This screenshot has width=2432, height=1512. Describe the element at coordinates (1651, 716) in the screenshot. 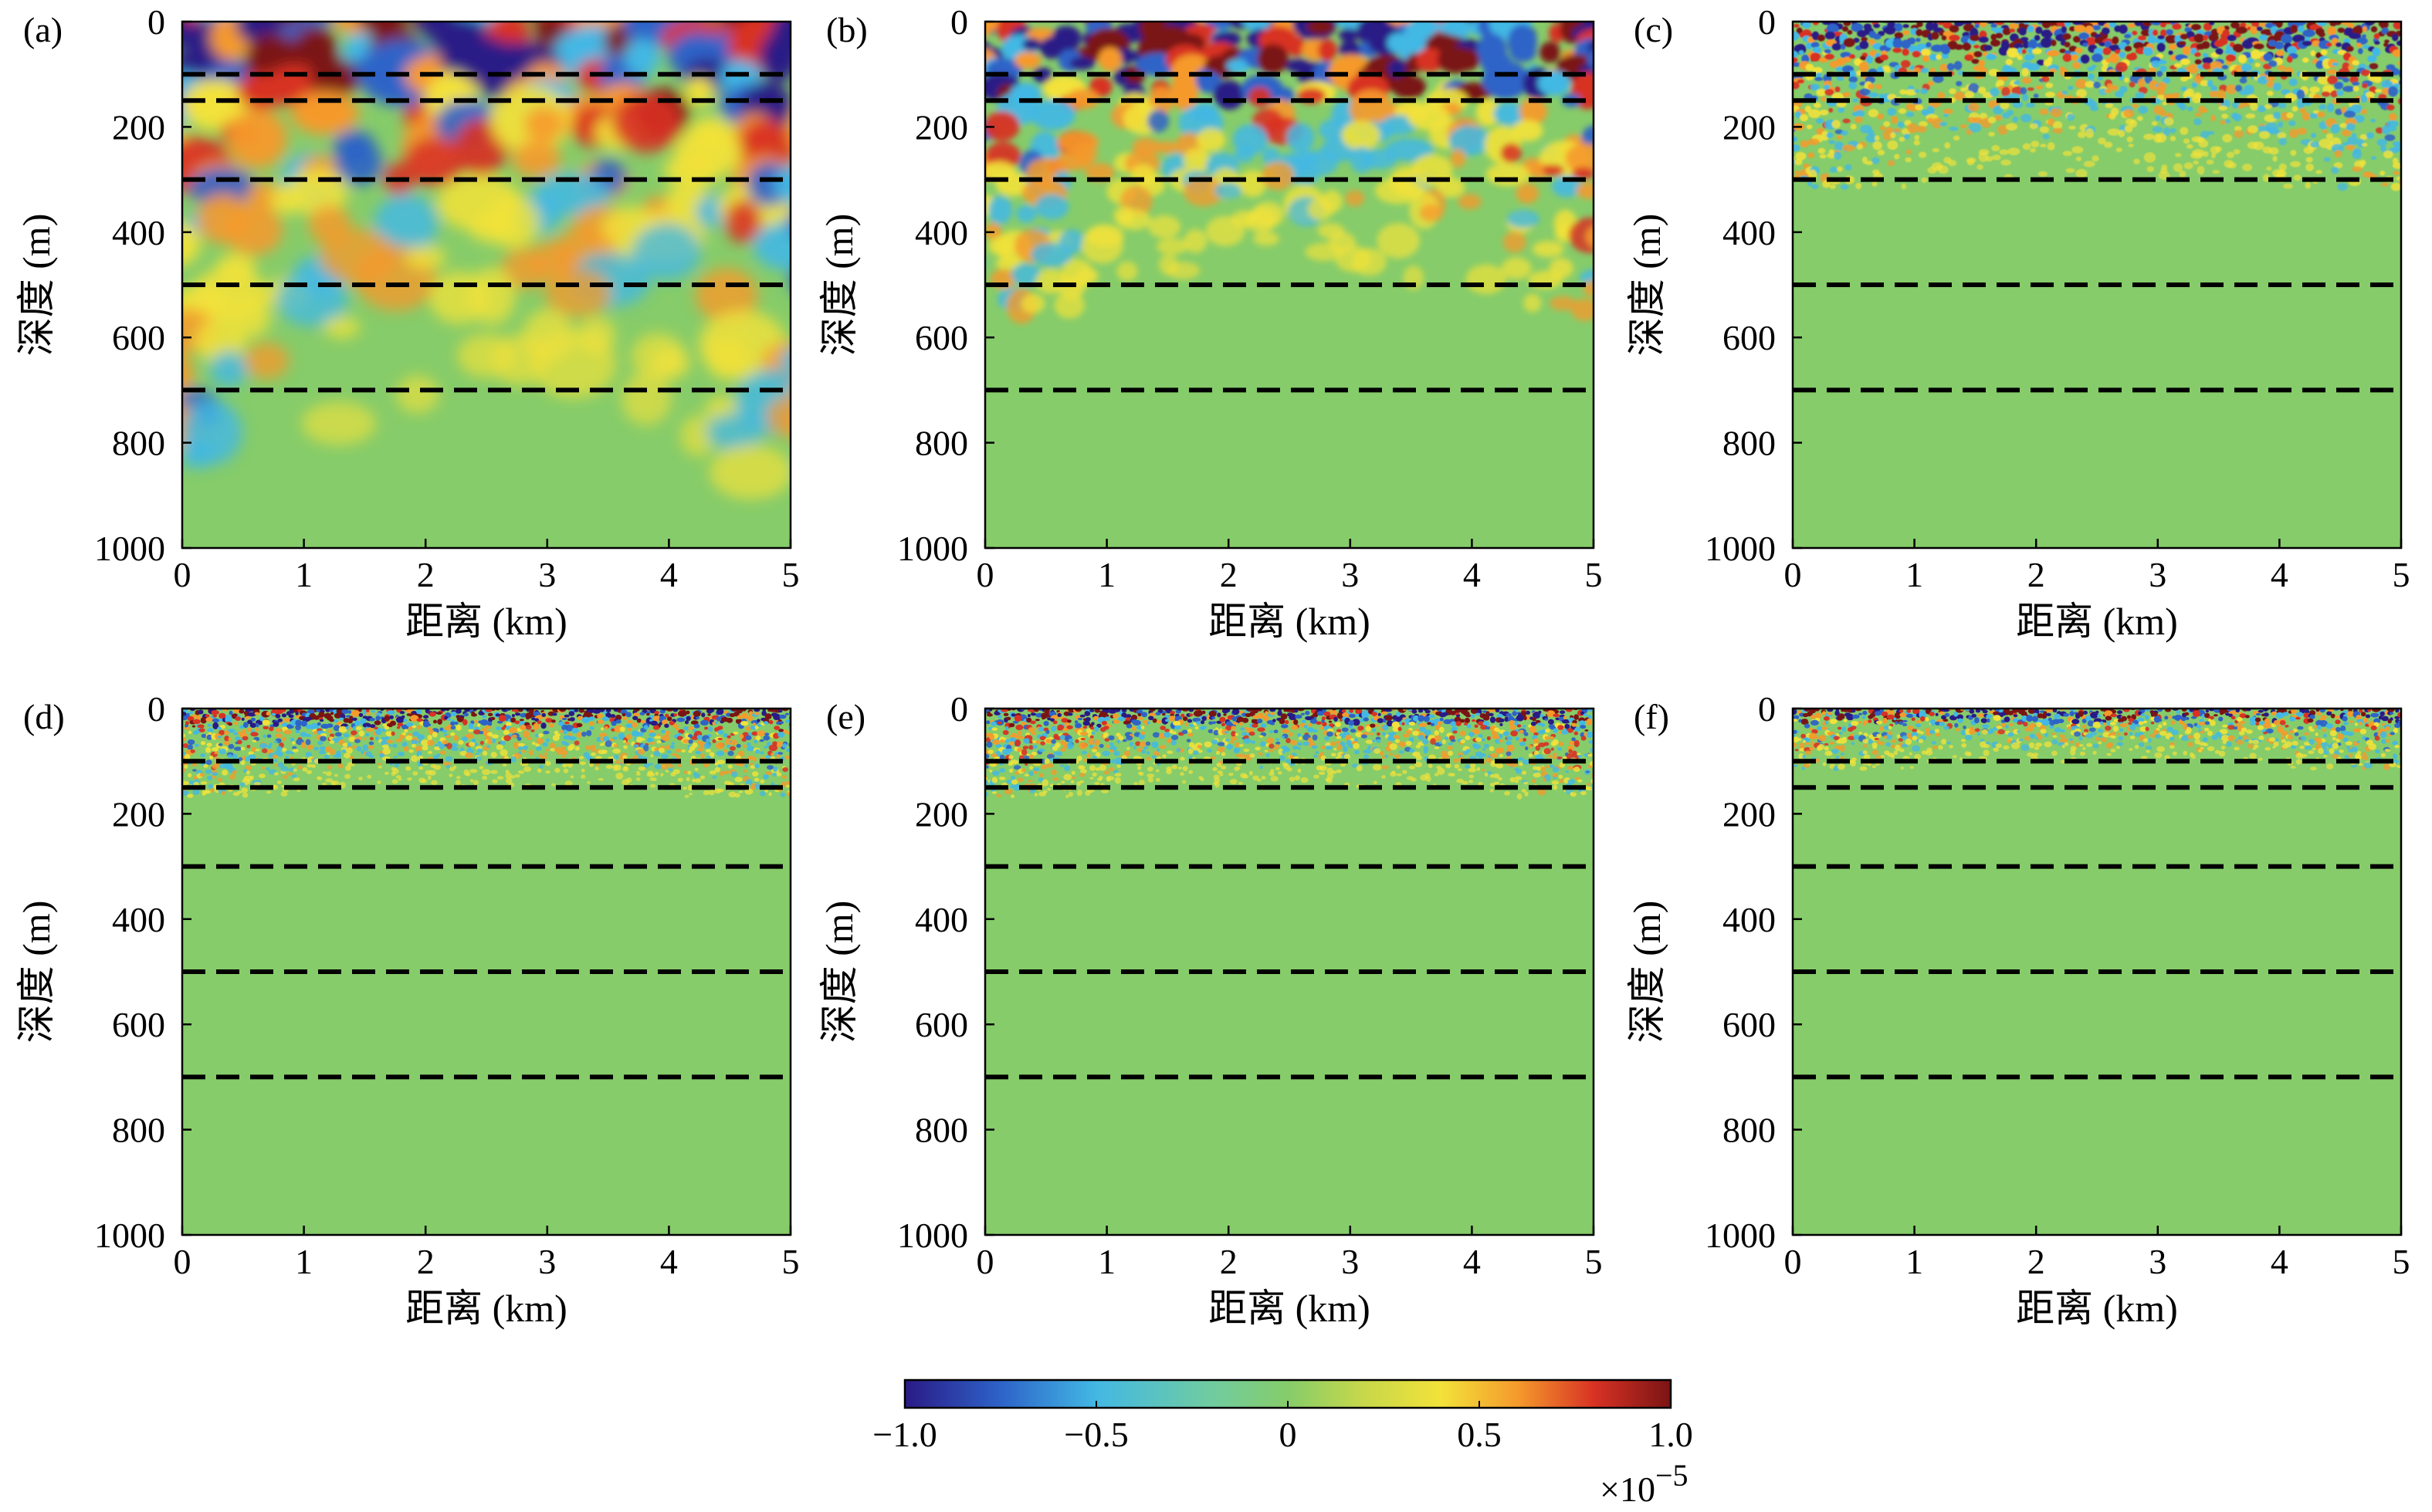

I see `panel-label: (f)` at that location.